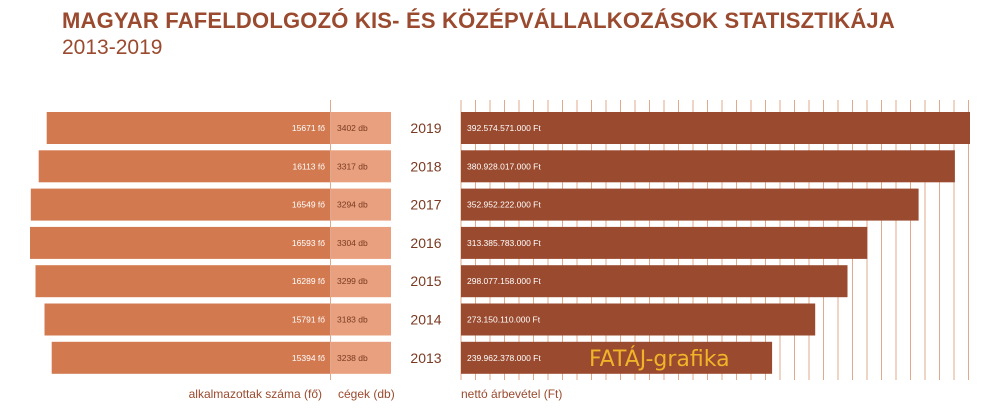  What do you see at coordinates (425, 358) in the screenshot?
I see `year-label: 2013` at bounding box center [425, 358].